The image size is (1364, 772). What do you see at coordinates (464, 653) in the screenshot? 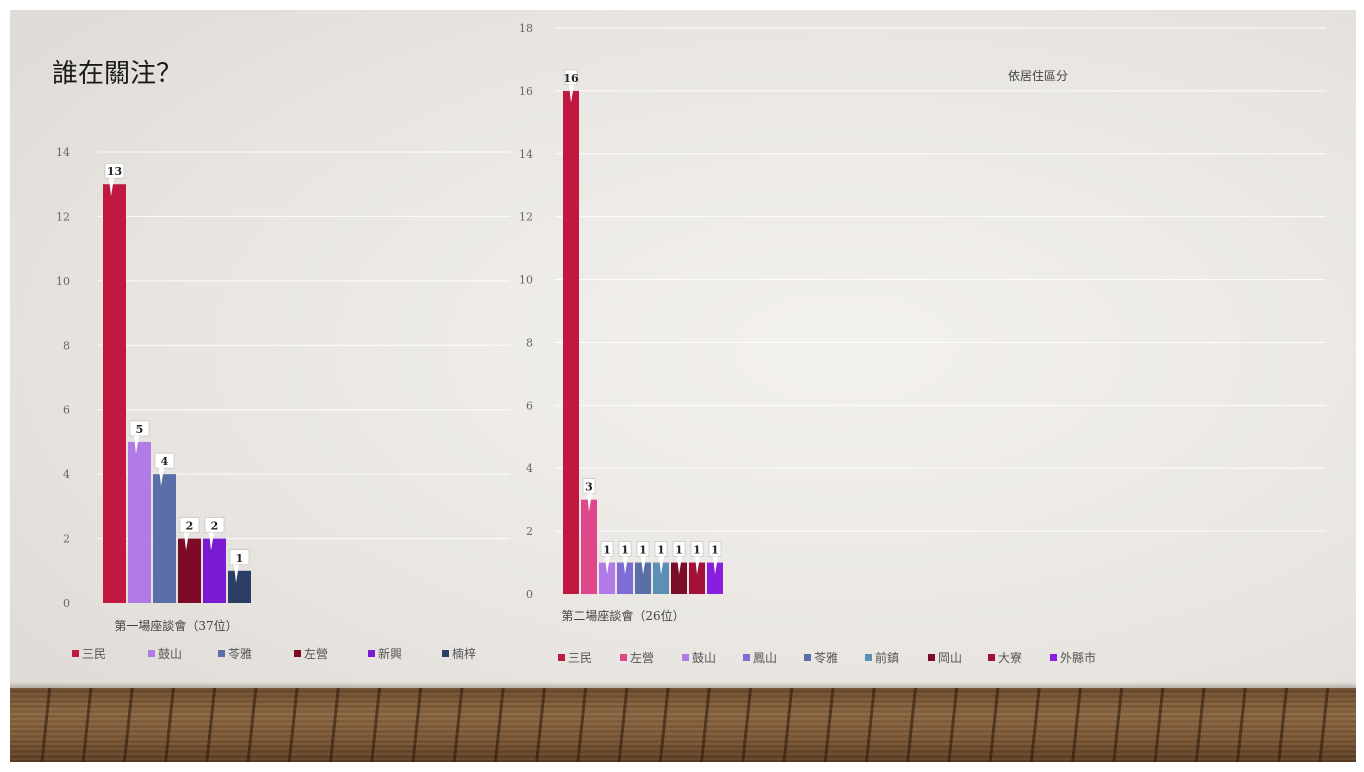
I see `legend-label: 楠梓` at bounding box center [464, 653].